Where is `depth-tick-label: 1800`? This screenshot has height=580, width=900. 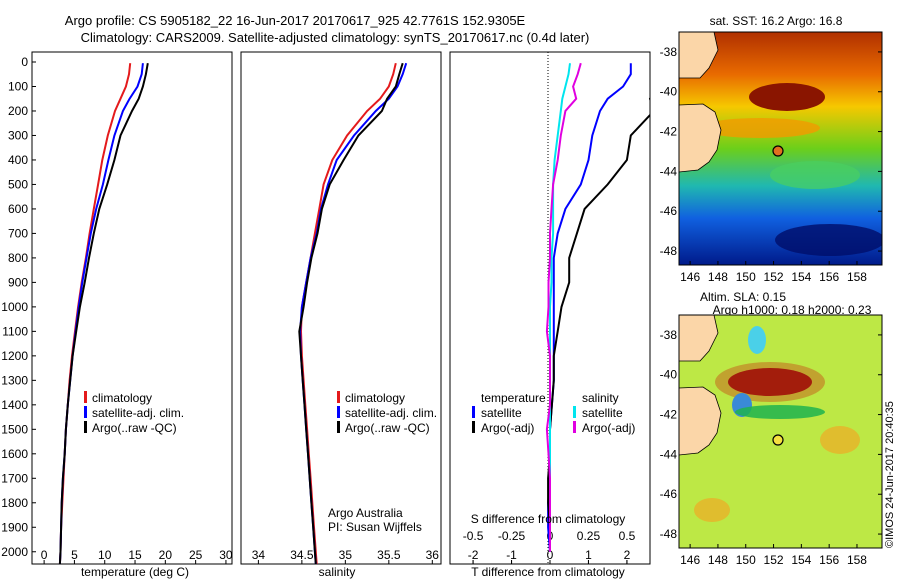 depth-tick-label: 1800 is located at coordinates (14, 503).